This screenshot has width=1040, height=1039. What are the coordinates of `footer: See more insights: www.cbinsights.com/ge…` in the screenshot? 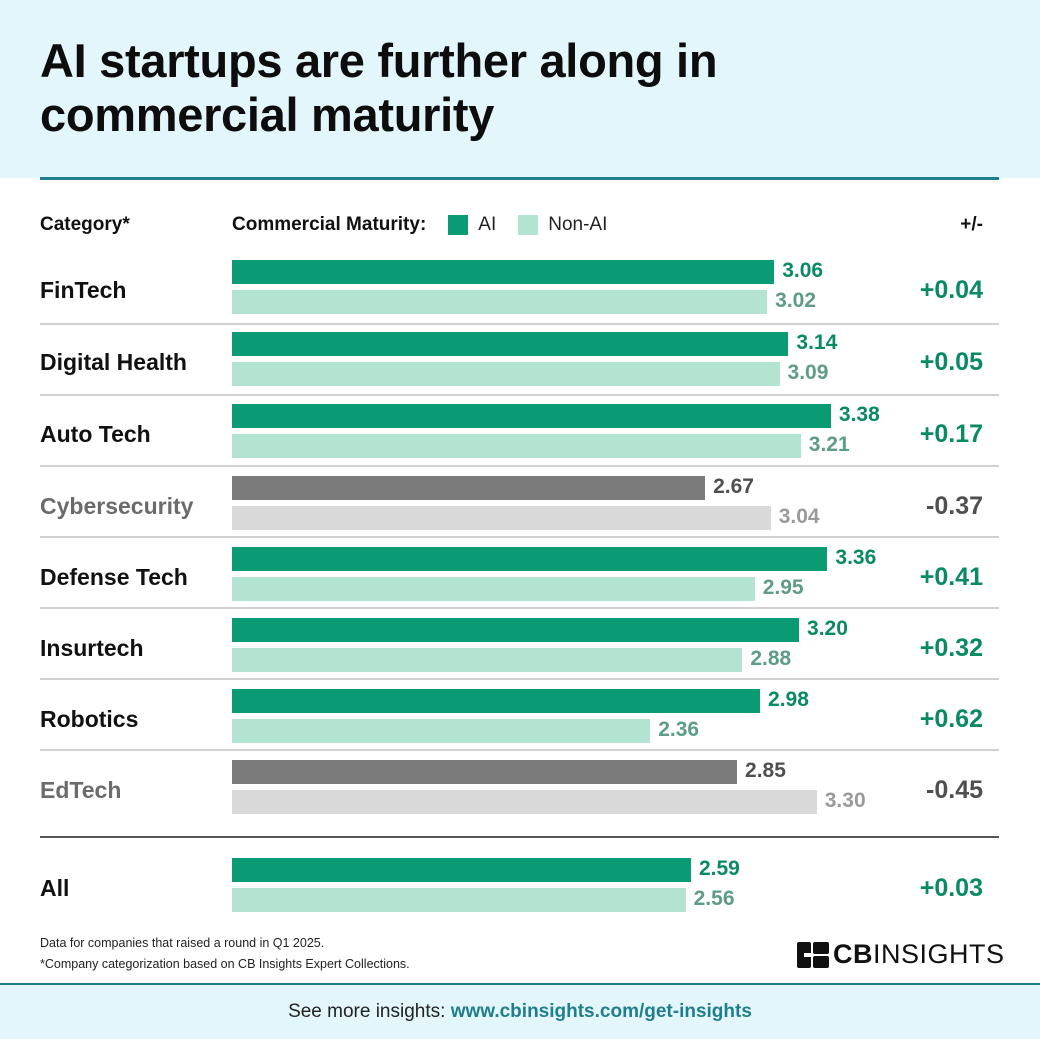 It's located at (520, 1012).